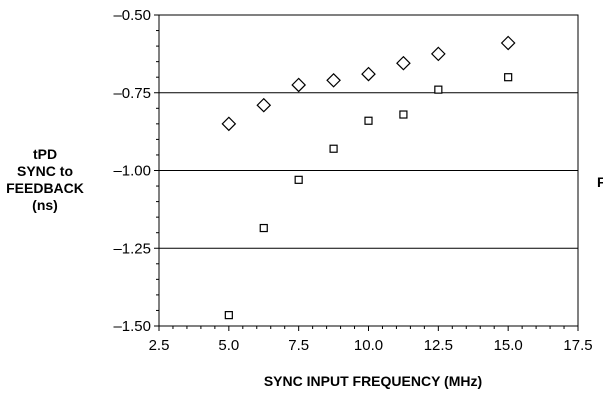 The image size is (603, 393). I want to click on y-axis-label-line-2: SYNC to, so click(45, 171).